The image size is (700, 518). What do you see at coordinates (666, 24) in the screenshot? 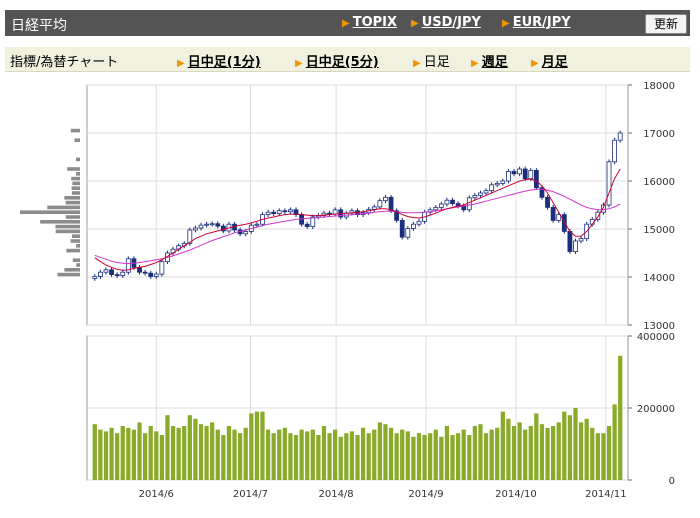
I see `refresh-button: 更新` at bounding box center [666, 24].